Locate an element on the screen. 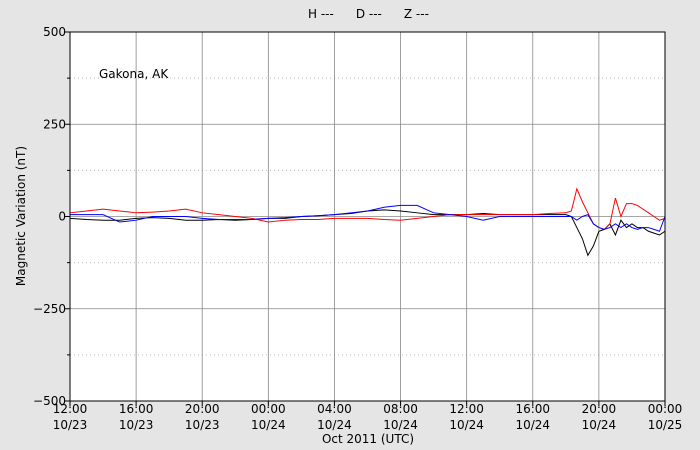  y-tick-label: −250 is located at coordinates (49, 309).